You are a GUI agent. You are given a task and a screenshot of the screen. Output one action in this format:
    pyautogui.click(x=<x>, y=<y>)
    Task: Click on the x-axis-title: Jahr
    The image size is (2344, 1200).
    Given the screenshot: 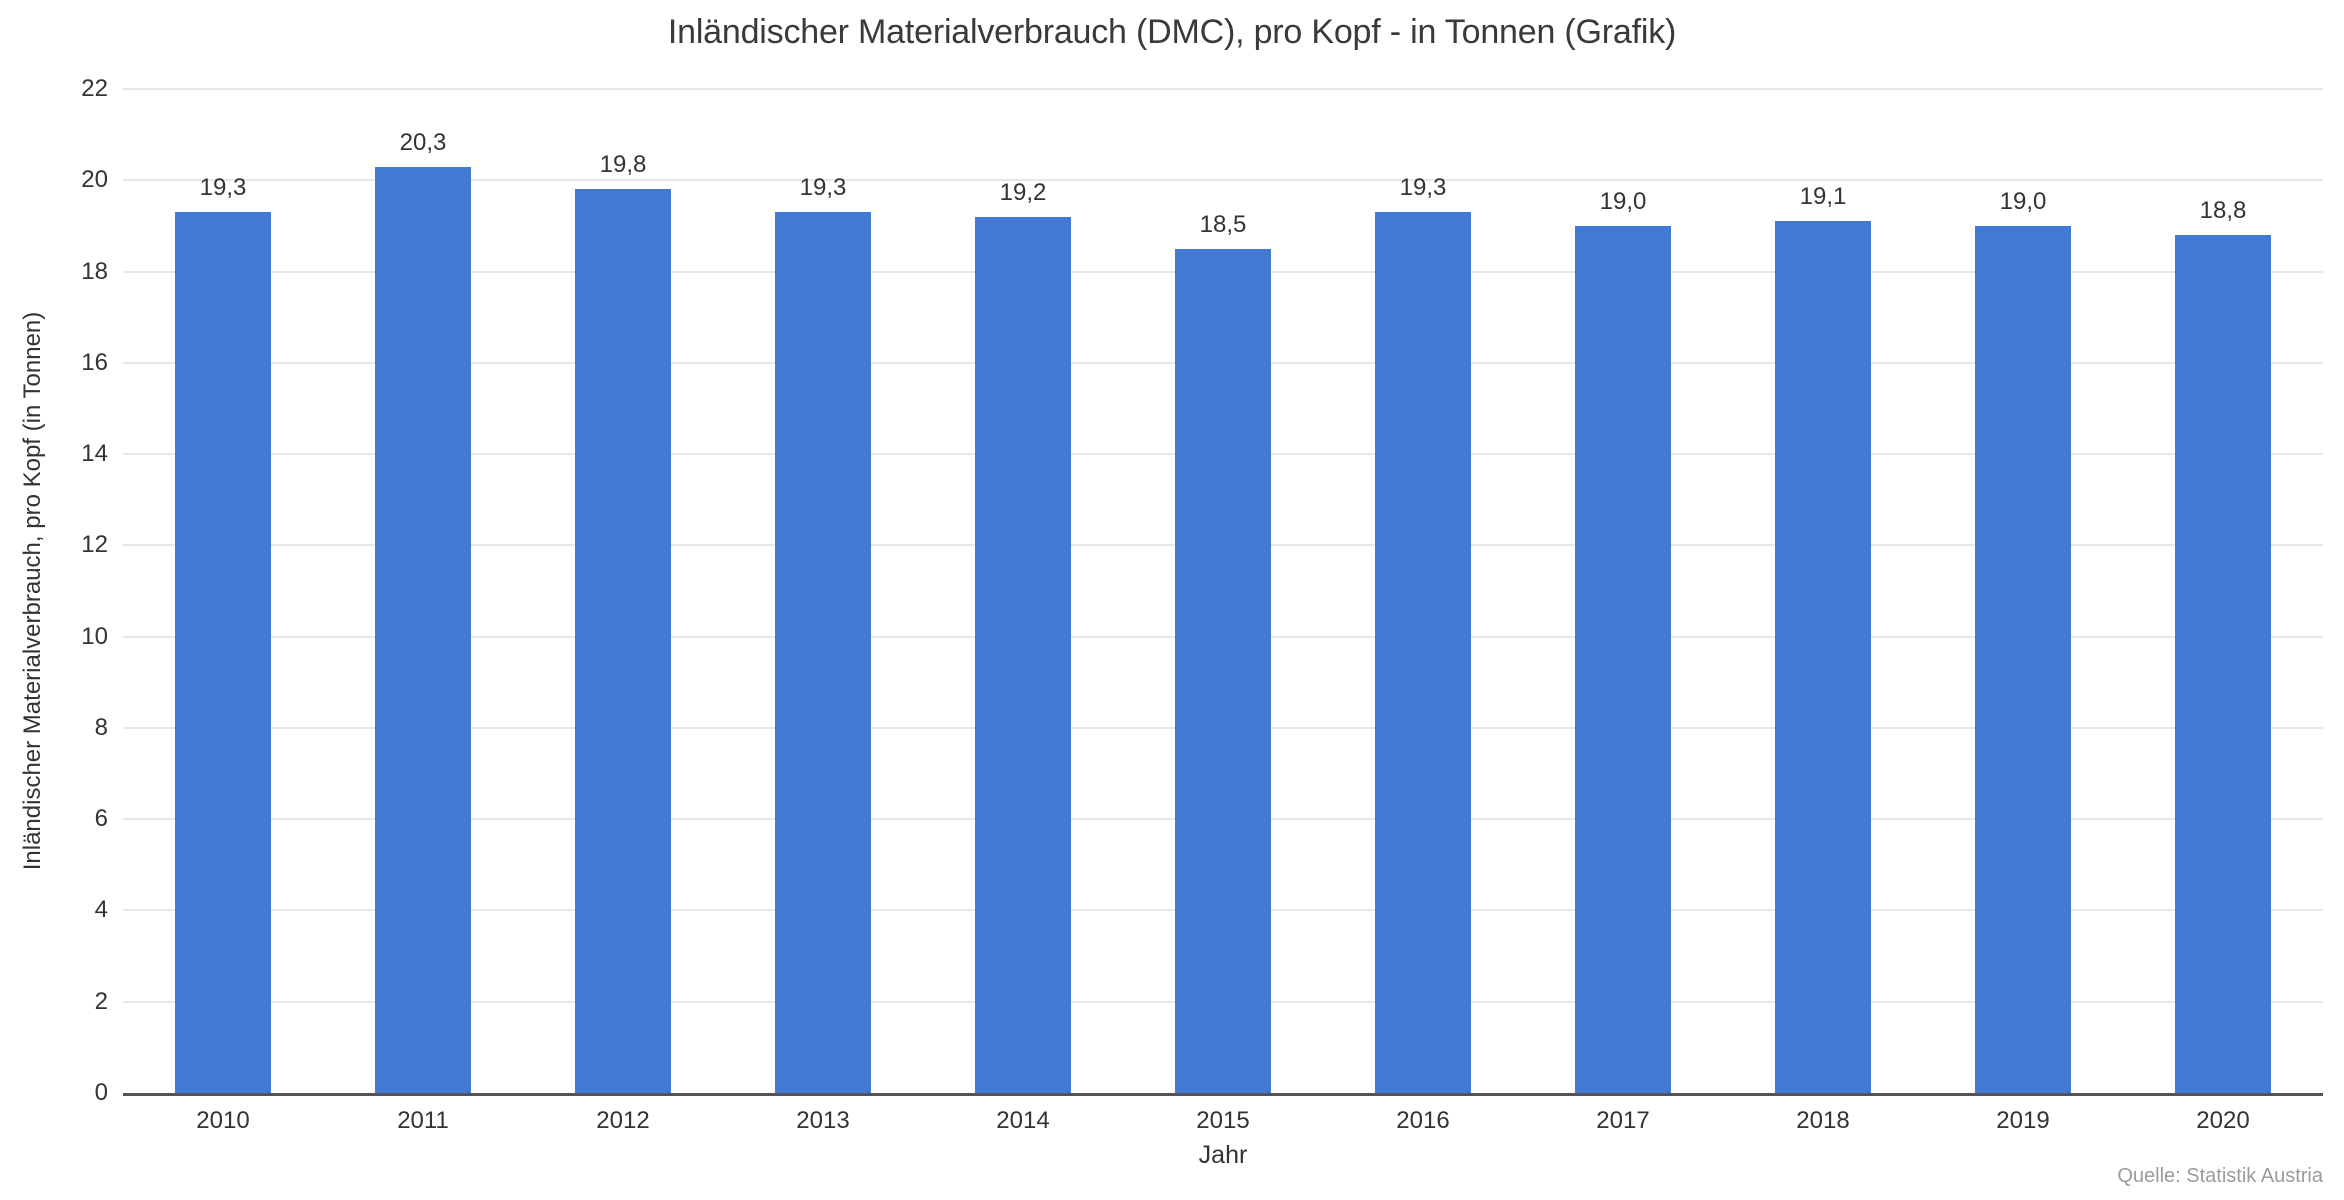 What is the action you would take?
    pyautogui.click(x=1223, y=1155)
    